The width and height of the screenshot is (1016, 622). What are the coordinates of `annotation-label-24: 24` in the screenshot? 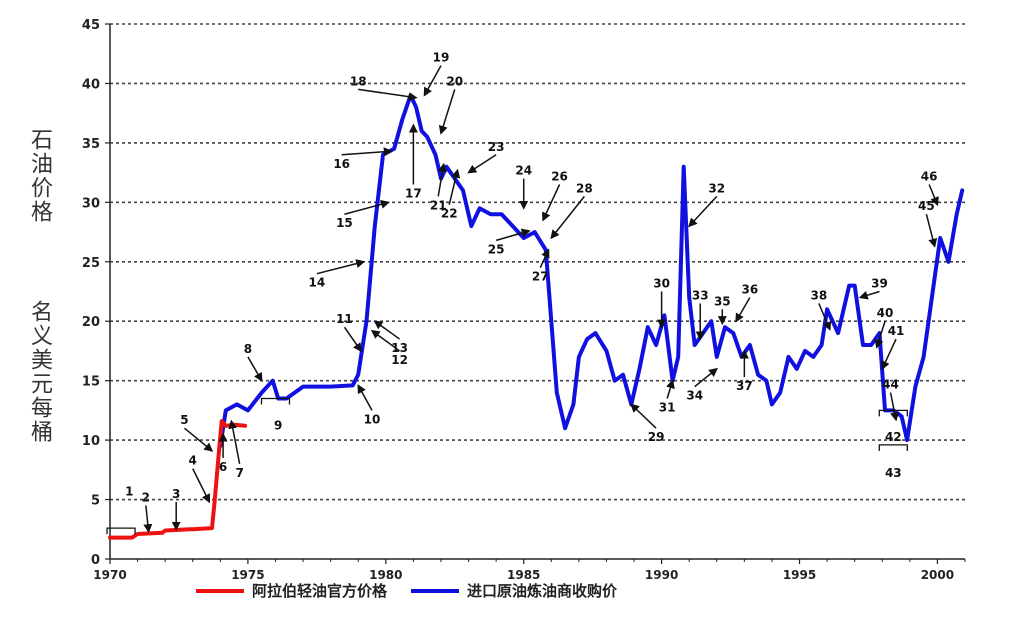 It's located at (523, 171).